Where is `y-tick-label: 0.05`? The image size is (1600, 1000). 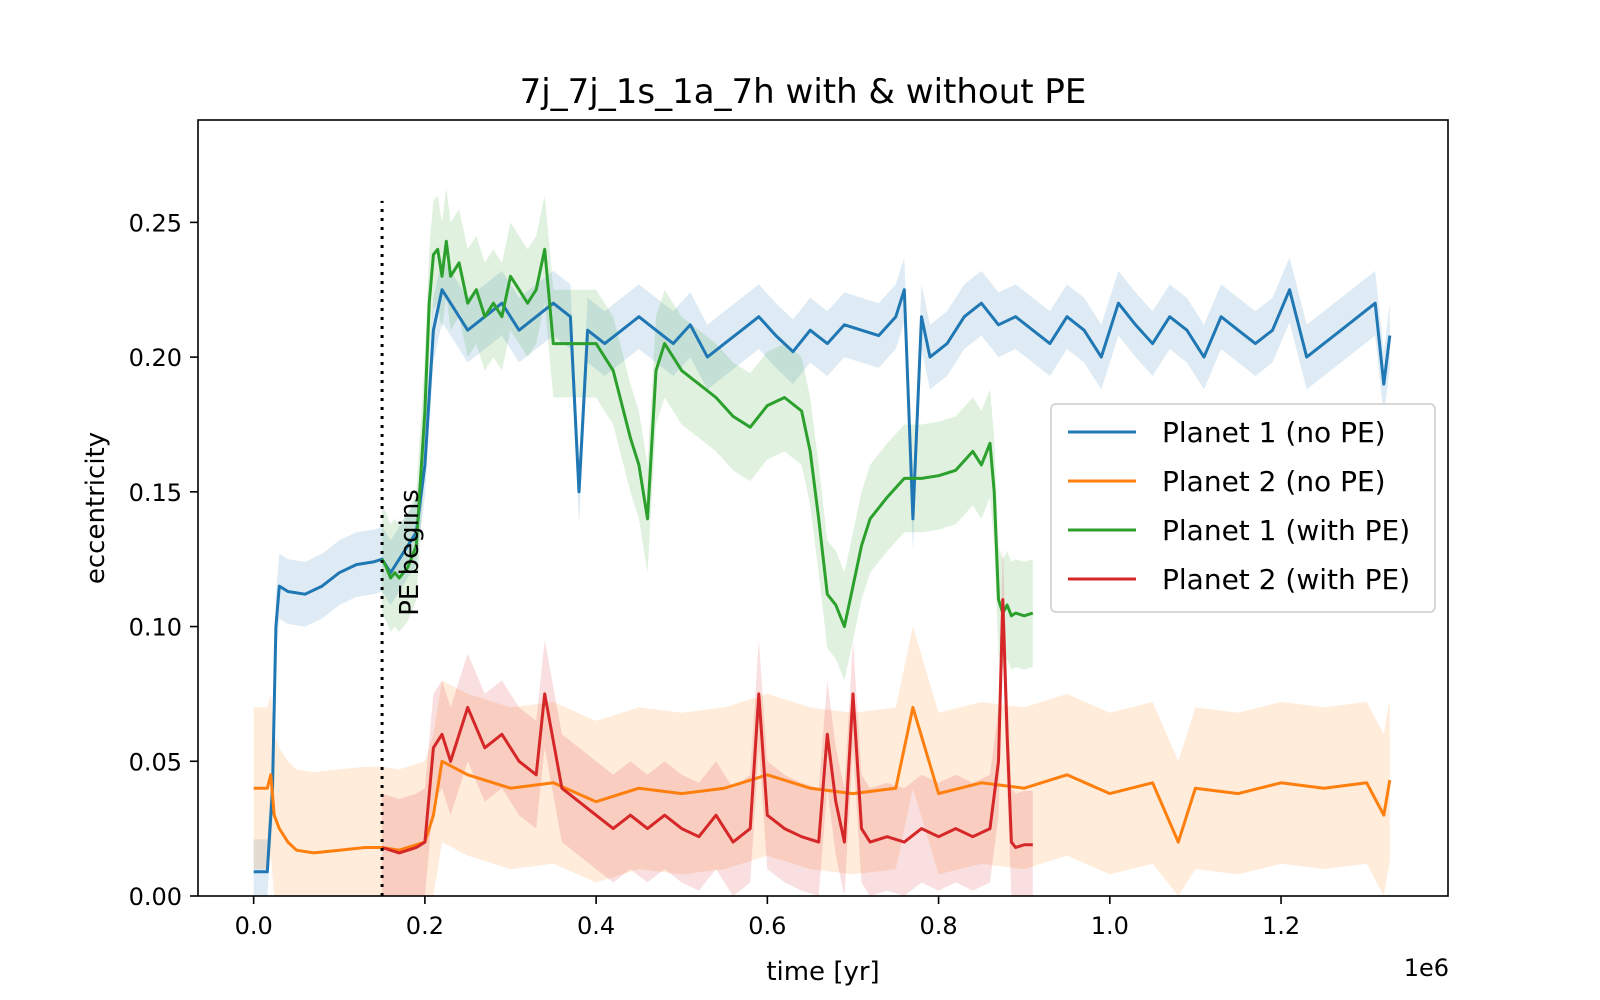
y-tick-label: 0.05 is located at coordinates (155, 762).